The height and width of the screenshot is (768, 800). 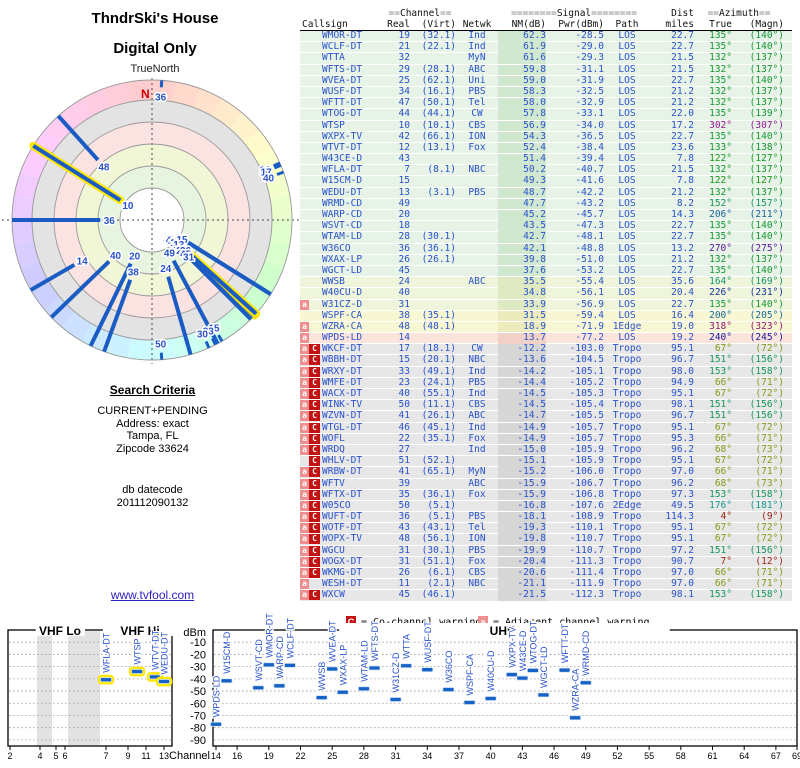 What do you see at coordinates (227, 652) in the screenshot?
I see `svg-text: W15CM-D` at bounding box center [227, 652].